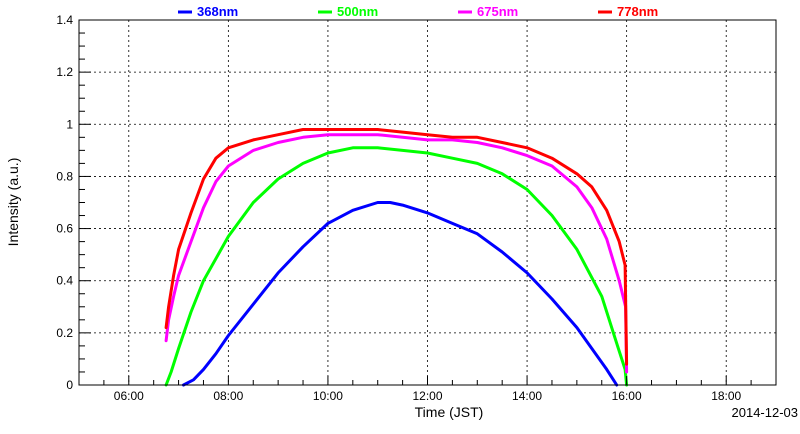  What do you see at coordinates (627, 396) in the screenshot?
I see `x-tick-label: 16:00` at bounding box center [627, 396].